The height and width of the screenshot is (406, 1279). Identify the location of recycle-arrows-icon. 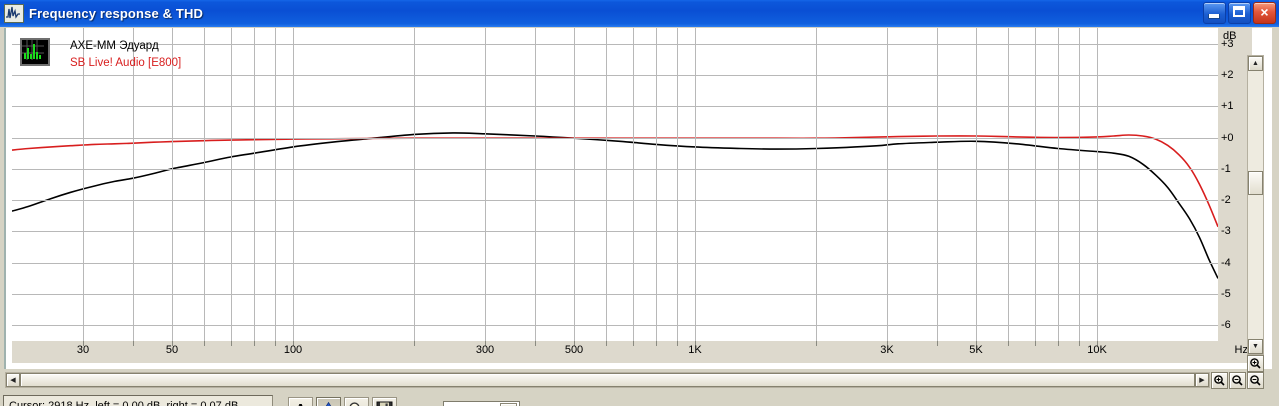
(328, 403).